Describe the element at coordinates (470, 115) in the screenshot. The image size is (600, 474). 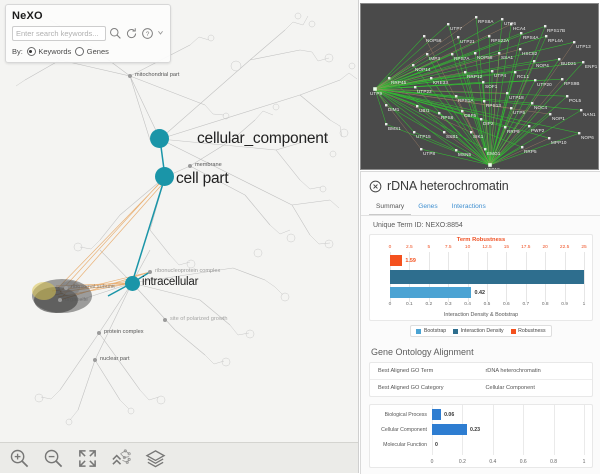
I see `gene-label: CBF5` at that location.